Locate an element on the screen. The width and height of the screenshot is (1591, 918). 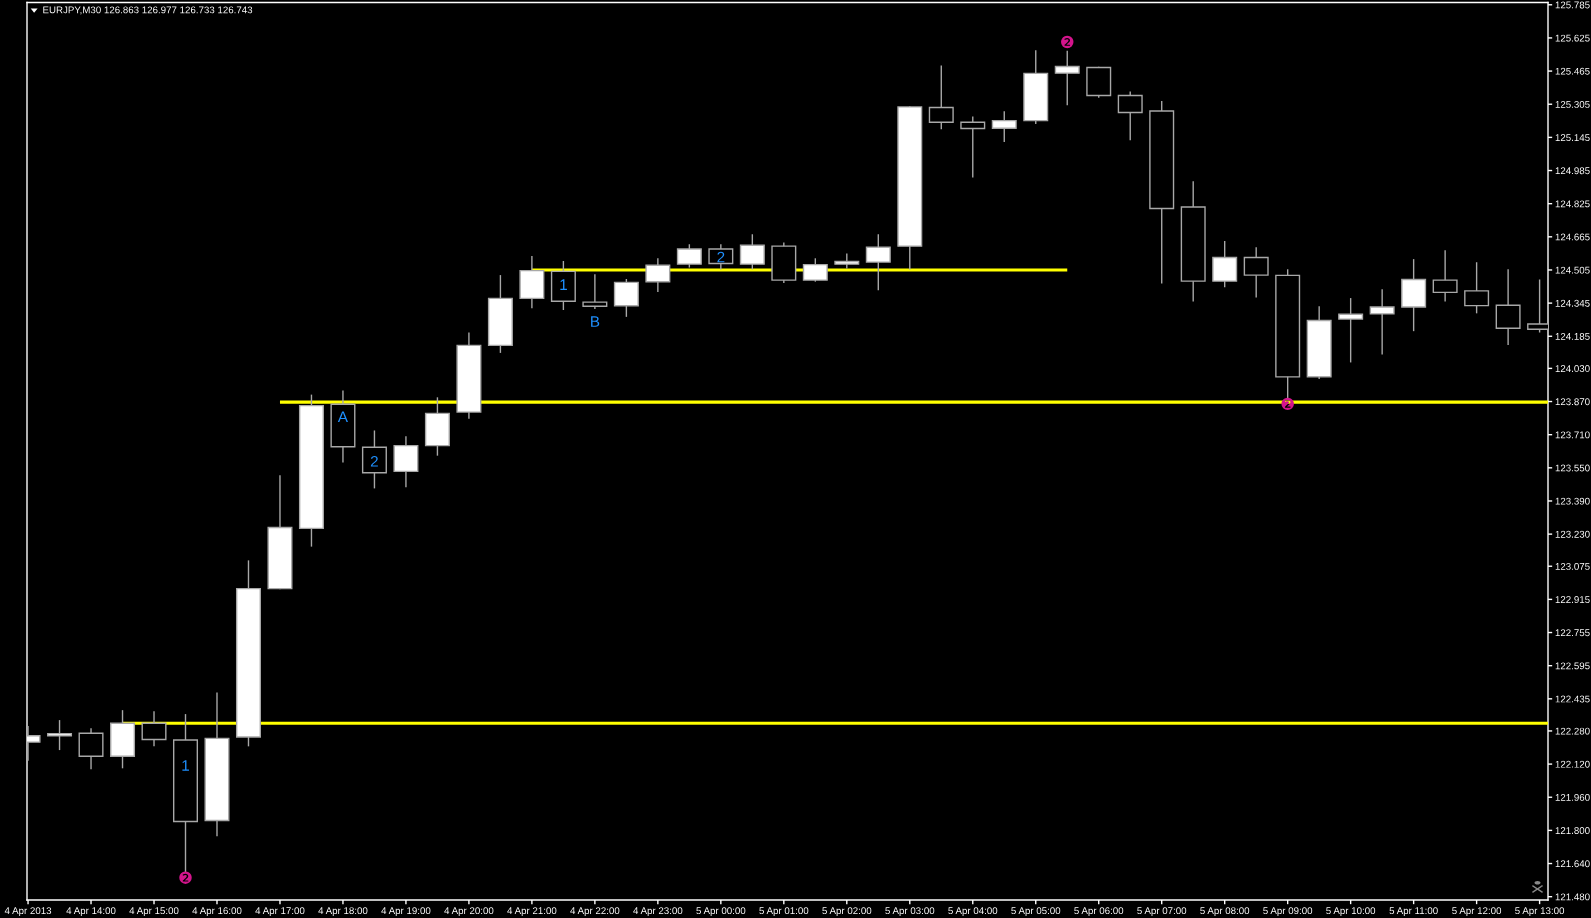
y-tick-label: 124.345 is located at coordinates (1572, 303).